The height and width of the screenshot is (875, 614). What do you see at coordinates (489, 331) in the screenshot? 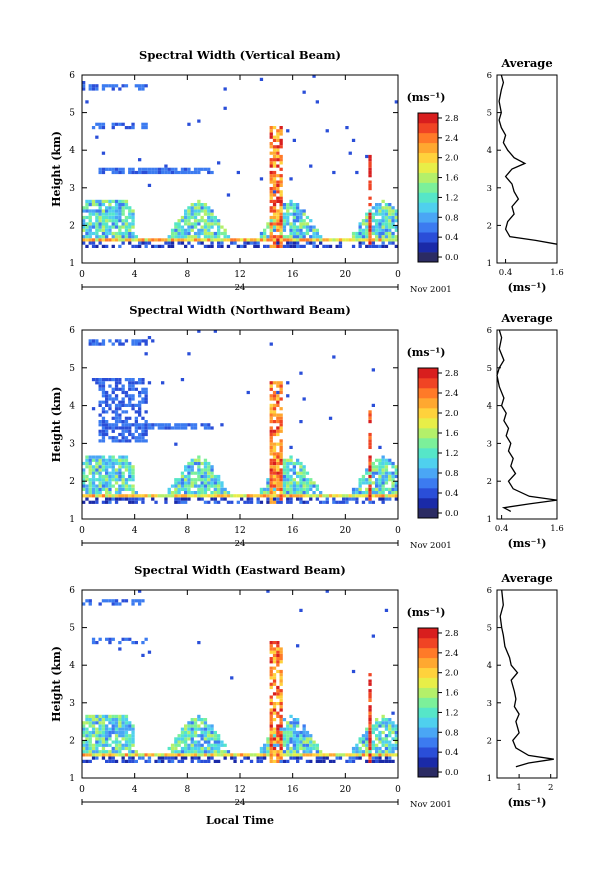
I see `average-y-tick-label: 6` at bounding box center [489, 331].